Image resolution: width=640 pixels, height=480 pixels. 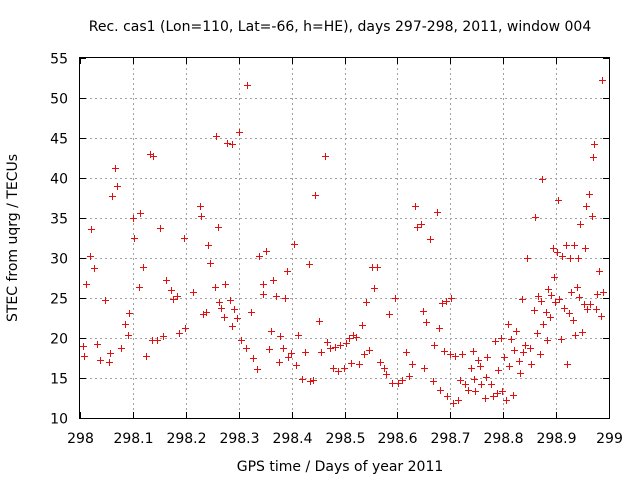 What do you see at coordinates (239, 439) in the screenshot?
I see `x-tick-label: 298.3` at bounding box center [239, 439].